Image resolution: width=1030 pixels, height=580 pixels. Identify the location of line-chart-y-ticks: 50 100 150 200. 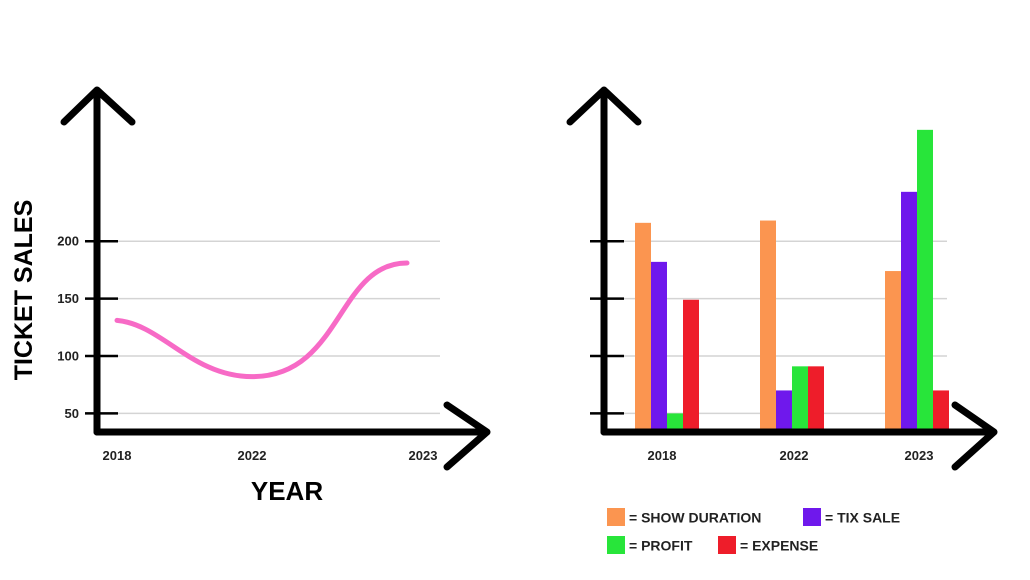
(87, 327).